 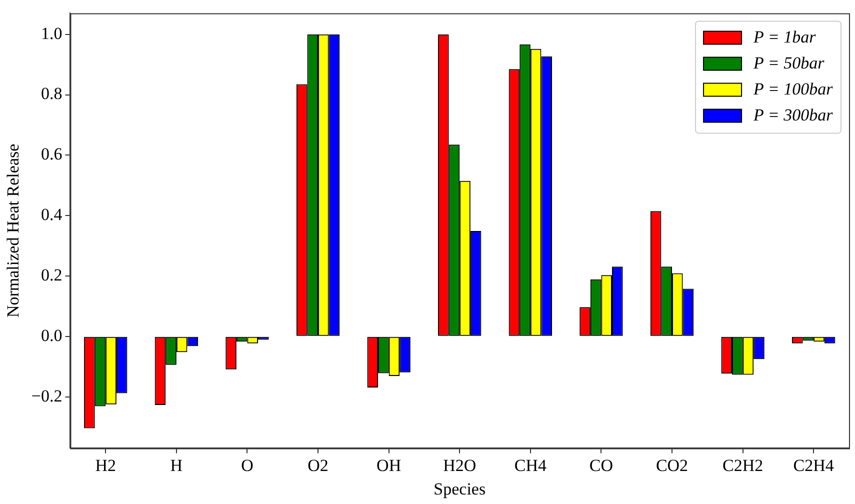 I want to click on x-tick-label: C2H4, so click(x=813, y=465).